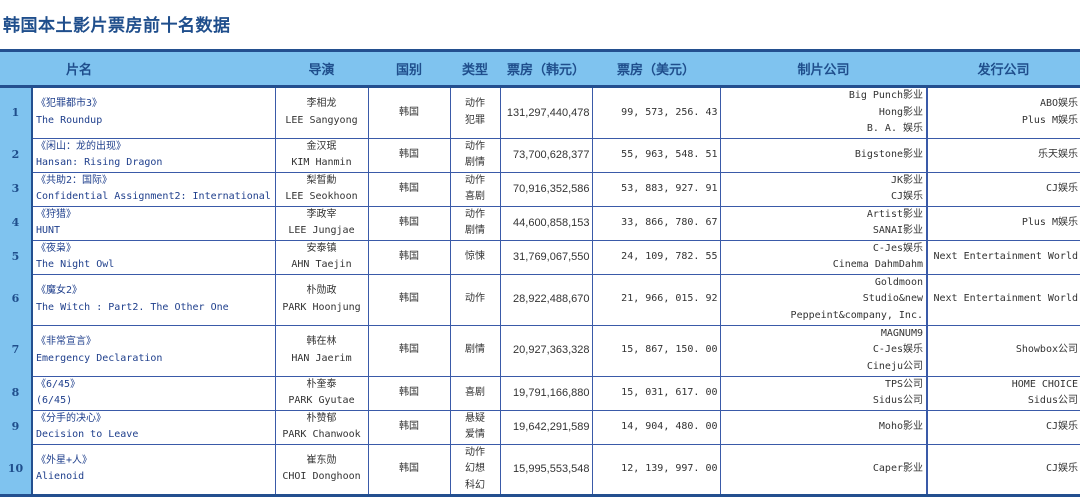 Image resolution: width=1080 pixels, height=497 pixels. What do you see at coordinates (656, 350) in the screenshot?
I see `box-usd-cell: 15, 867, 150. 00` at bounding box center [656, 350].